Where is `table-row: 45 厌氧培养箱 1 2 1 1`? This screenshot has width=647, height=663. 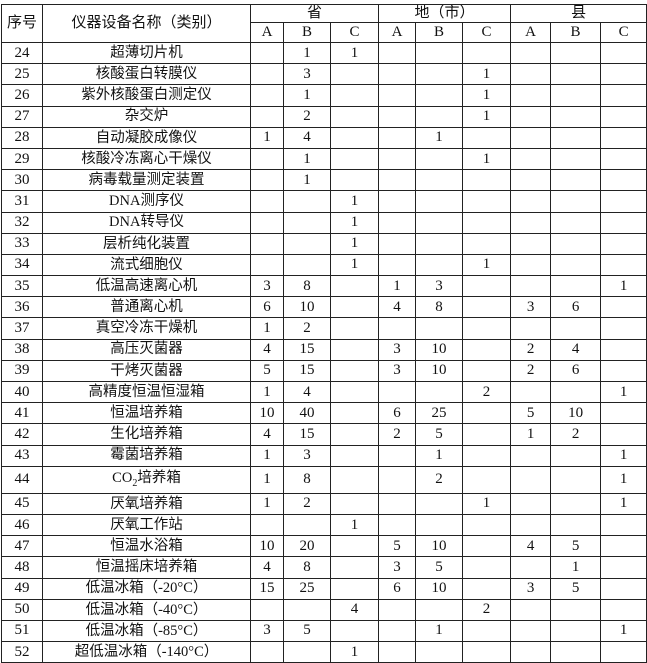 table-row: 45 厌氧培养箱 1 2 1 1 is located at coordinates (324, 503).